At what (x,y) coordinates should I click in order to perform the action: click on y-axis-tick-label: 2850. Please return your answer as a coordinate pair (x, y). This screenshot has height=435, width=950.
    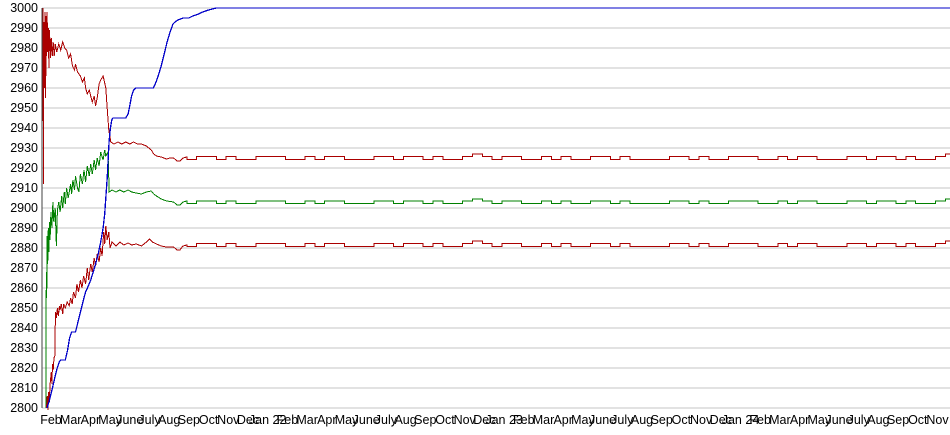
    Looking at the image, I should click on (24, 308).